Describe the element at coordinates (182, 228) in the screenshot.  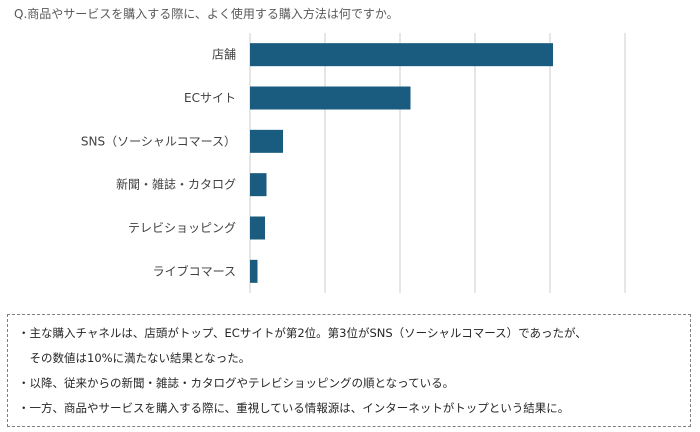
I see `category-label: テレビショッピング` at that location.